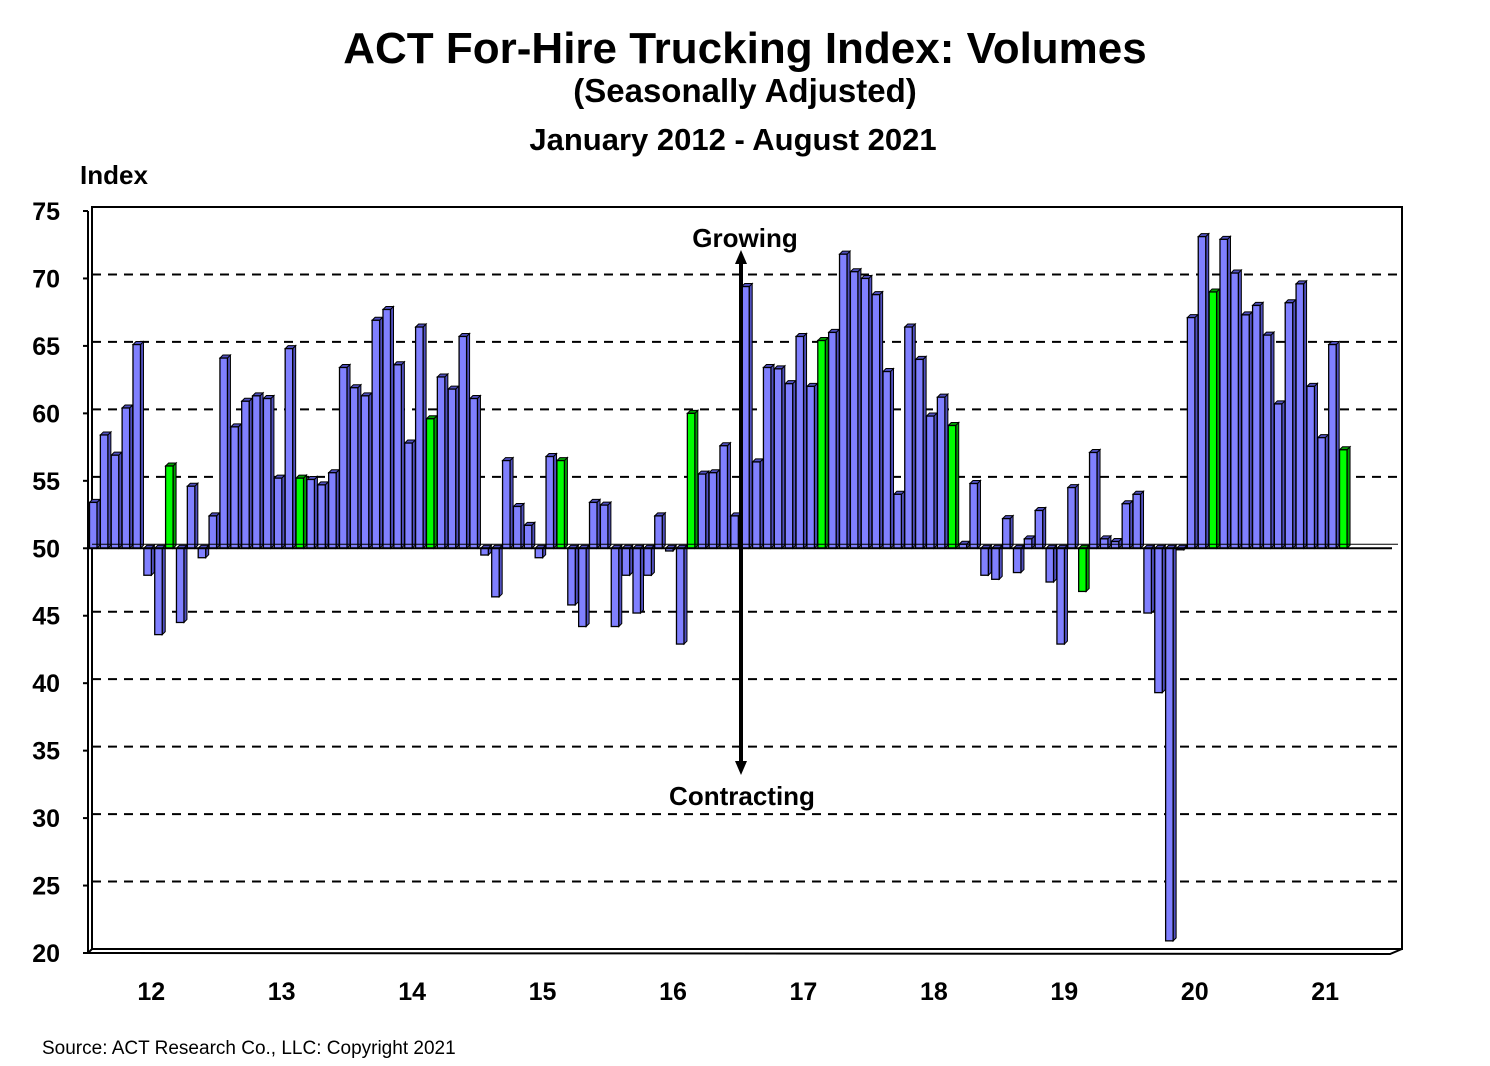  I want to click on chart-title: ACT For-Hire Trucking Index: Volumes, so click(745, 48).